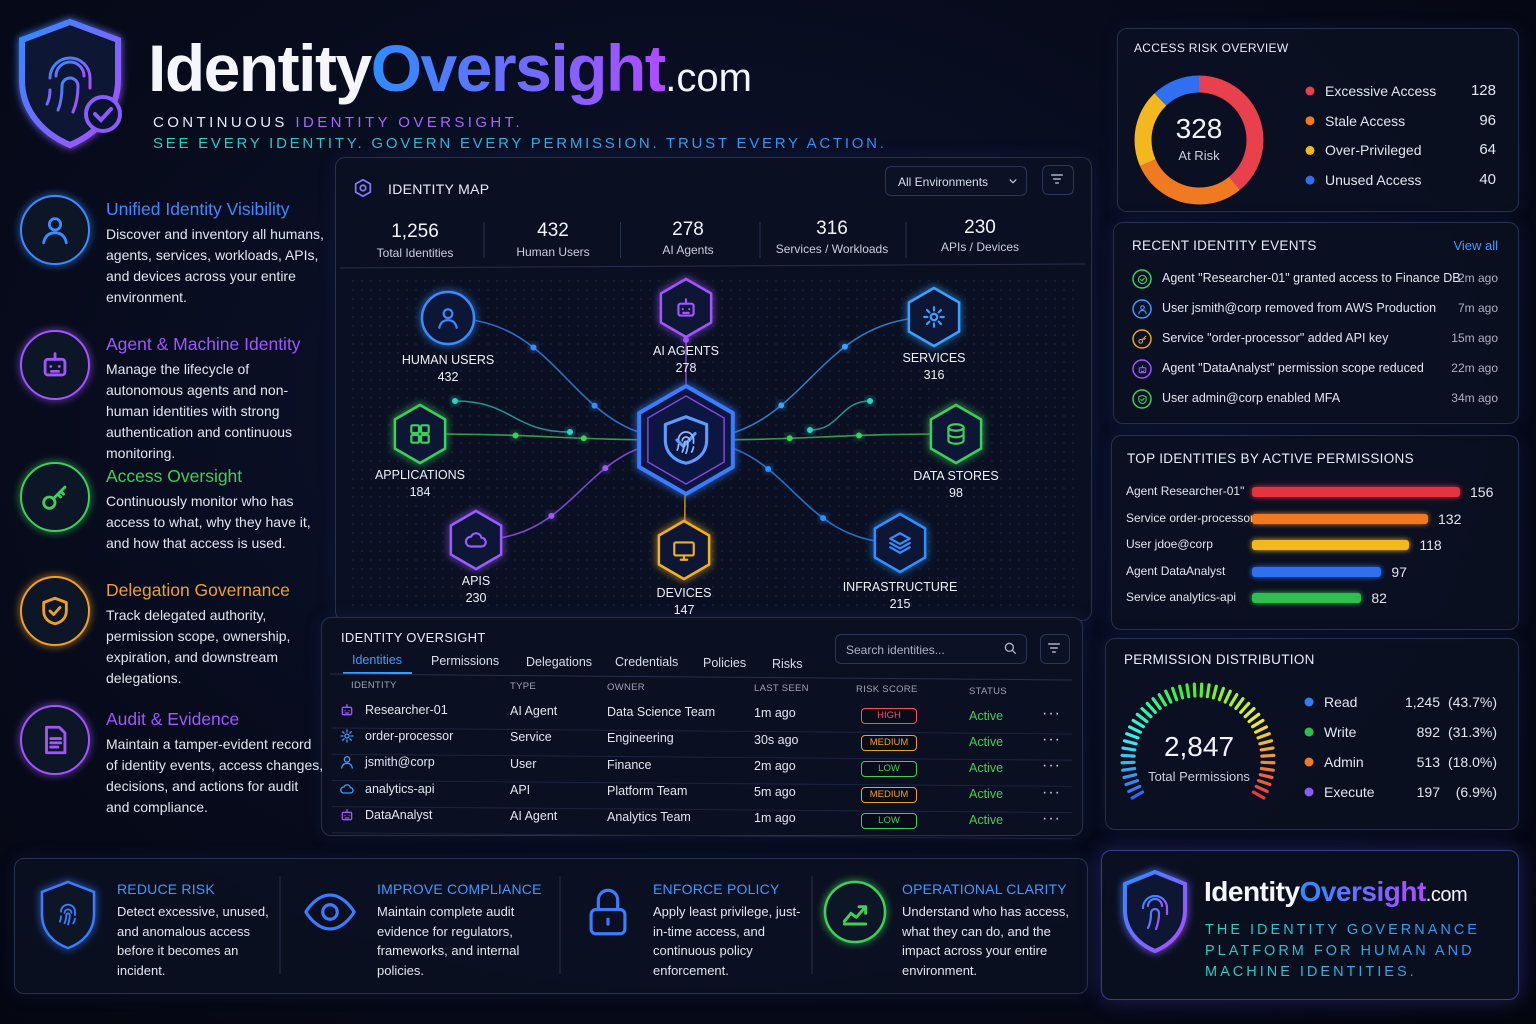 The height and width of the screenshot is (1024, 1536). Describe the element at coordinates (686, 440) in the screenshot. I see `center-hub-inner` at that location.